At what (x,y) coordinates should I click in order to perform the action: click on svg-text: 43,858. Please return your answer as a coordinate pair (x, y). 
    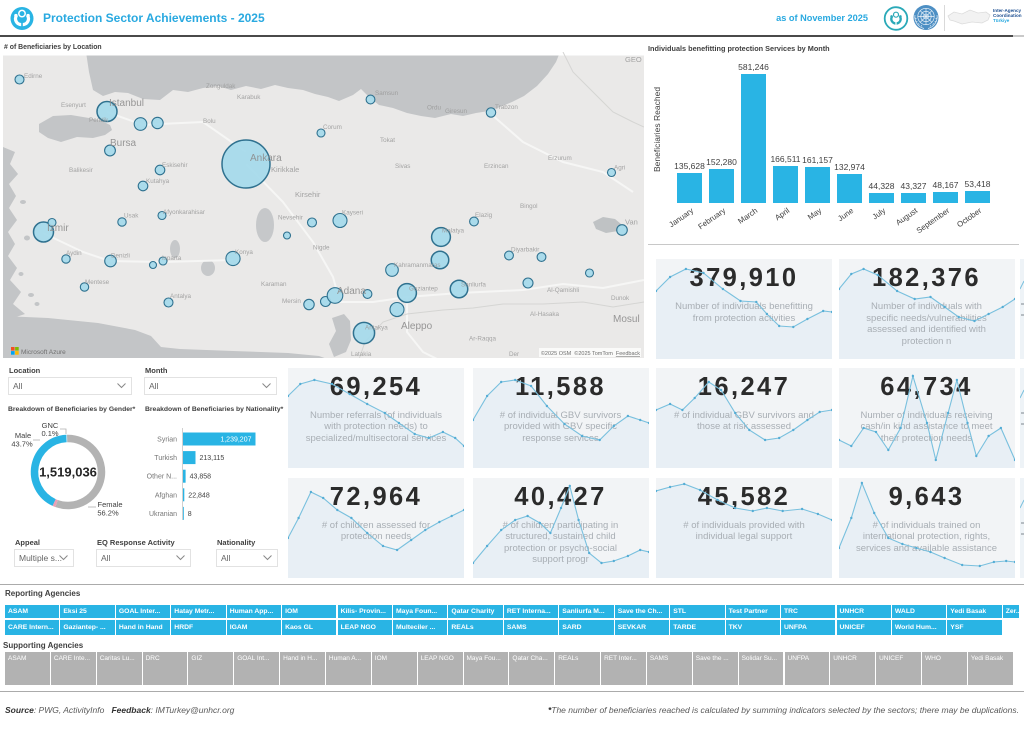
    Looking at the image, I should click on (201, 477).